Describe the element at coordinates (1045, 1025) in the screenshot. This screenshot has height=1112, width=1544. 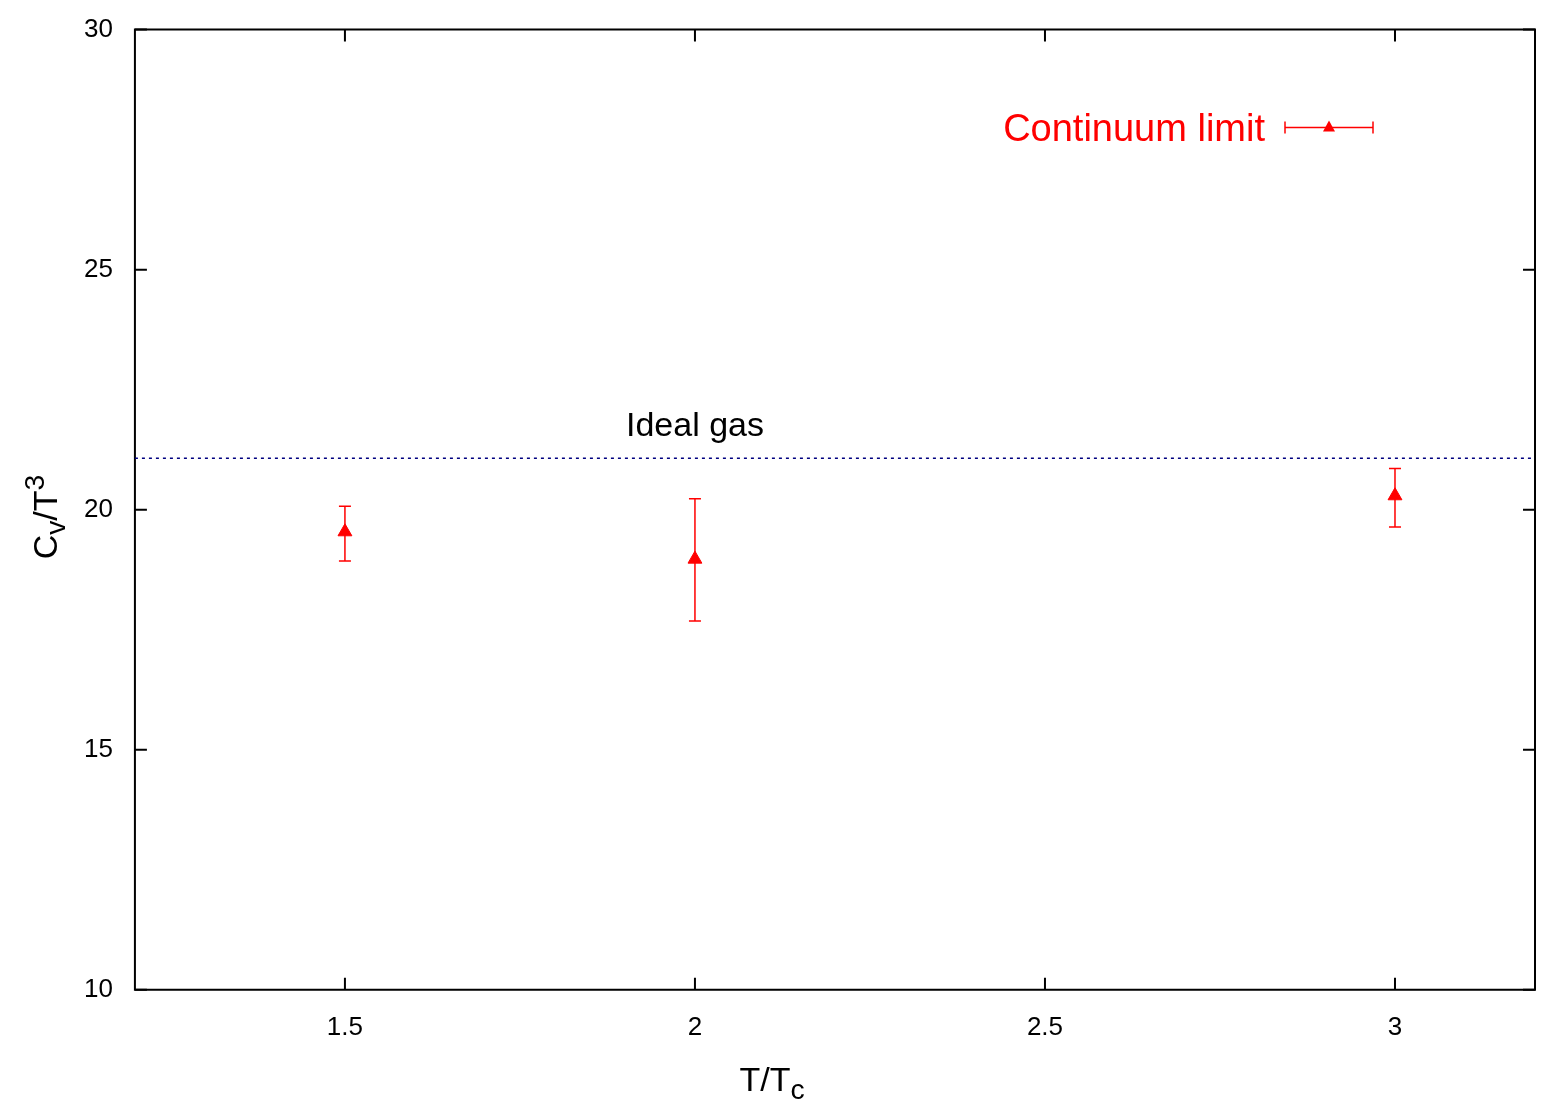
I see `x-tick-label: 2.5` at that location.